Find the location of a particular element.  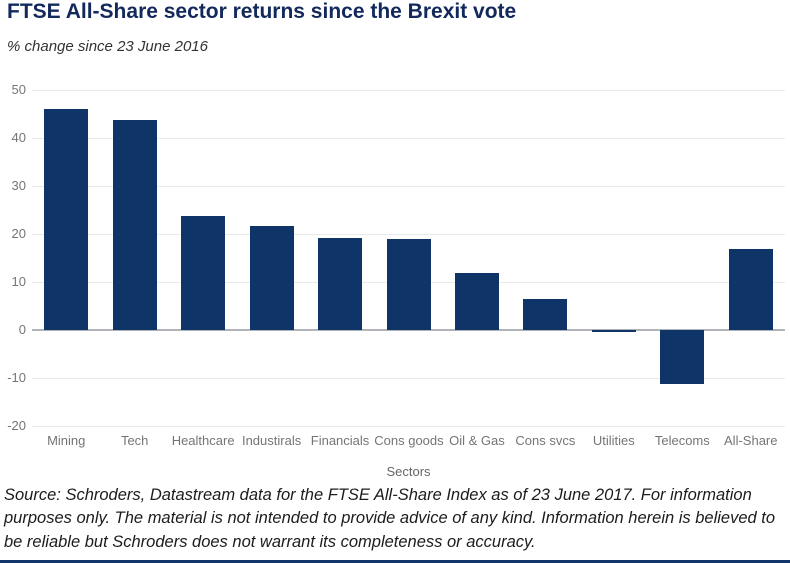

x-tick-label: Cons svcs is located at coordinates (545, 440).